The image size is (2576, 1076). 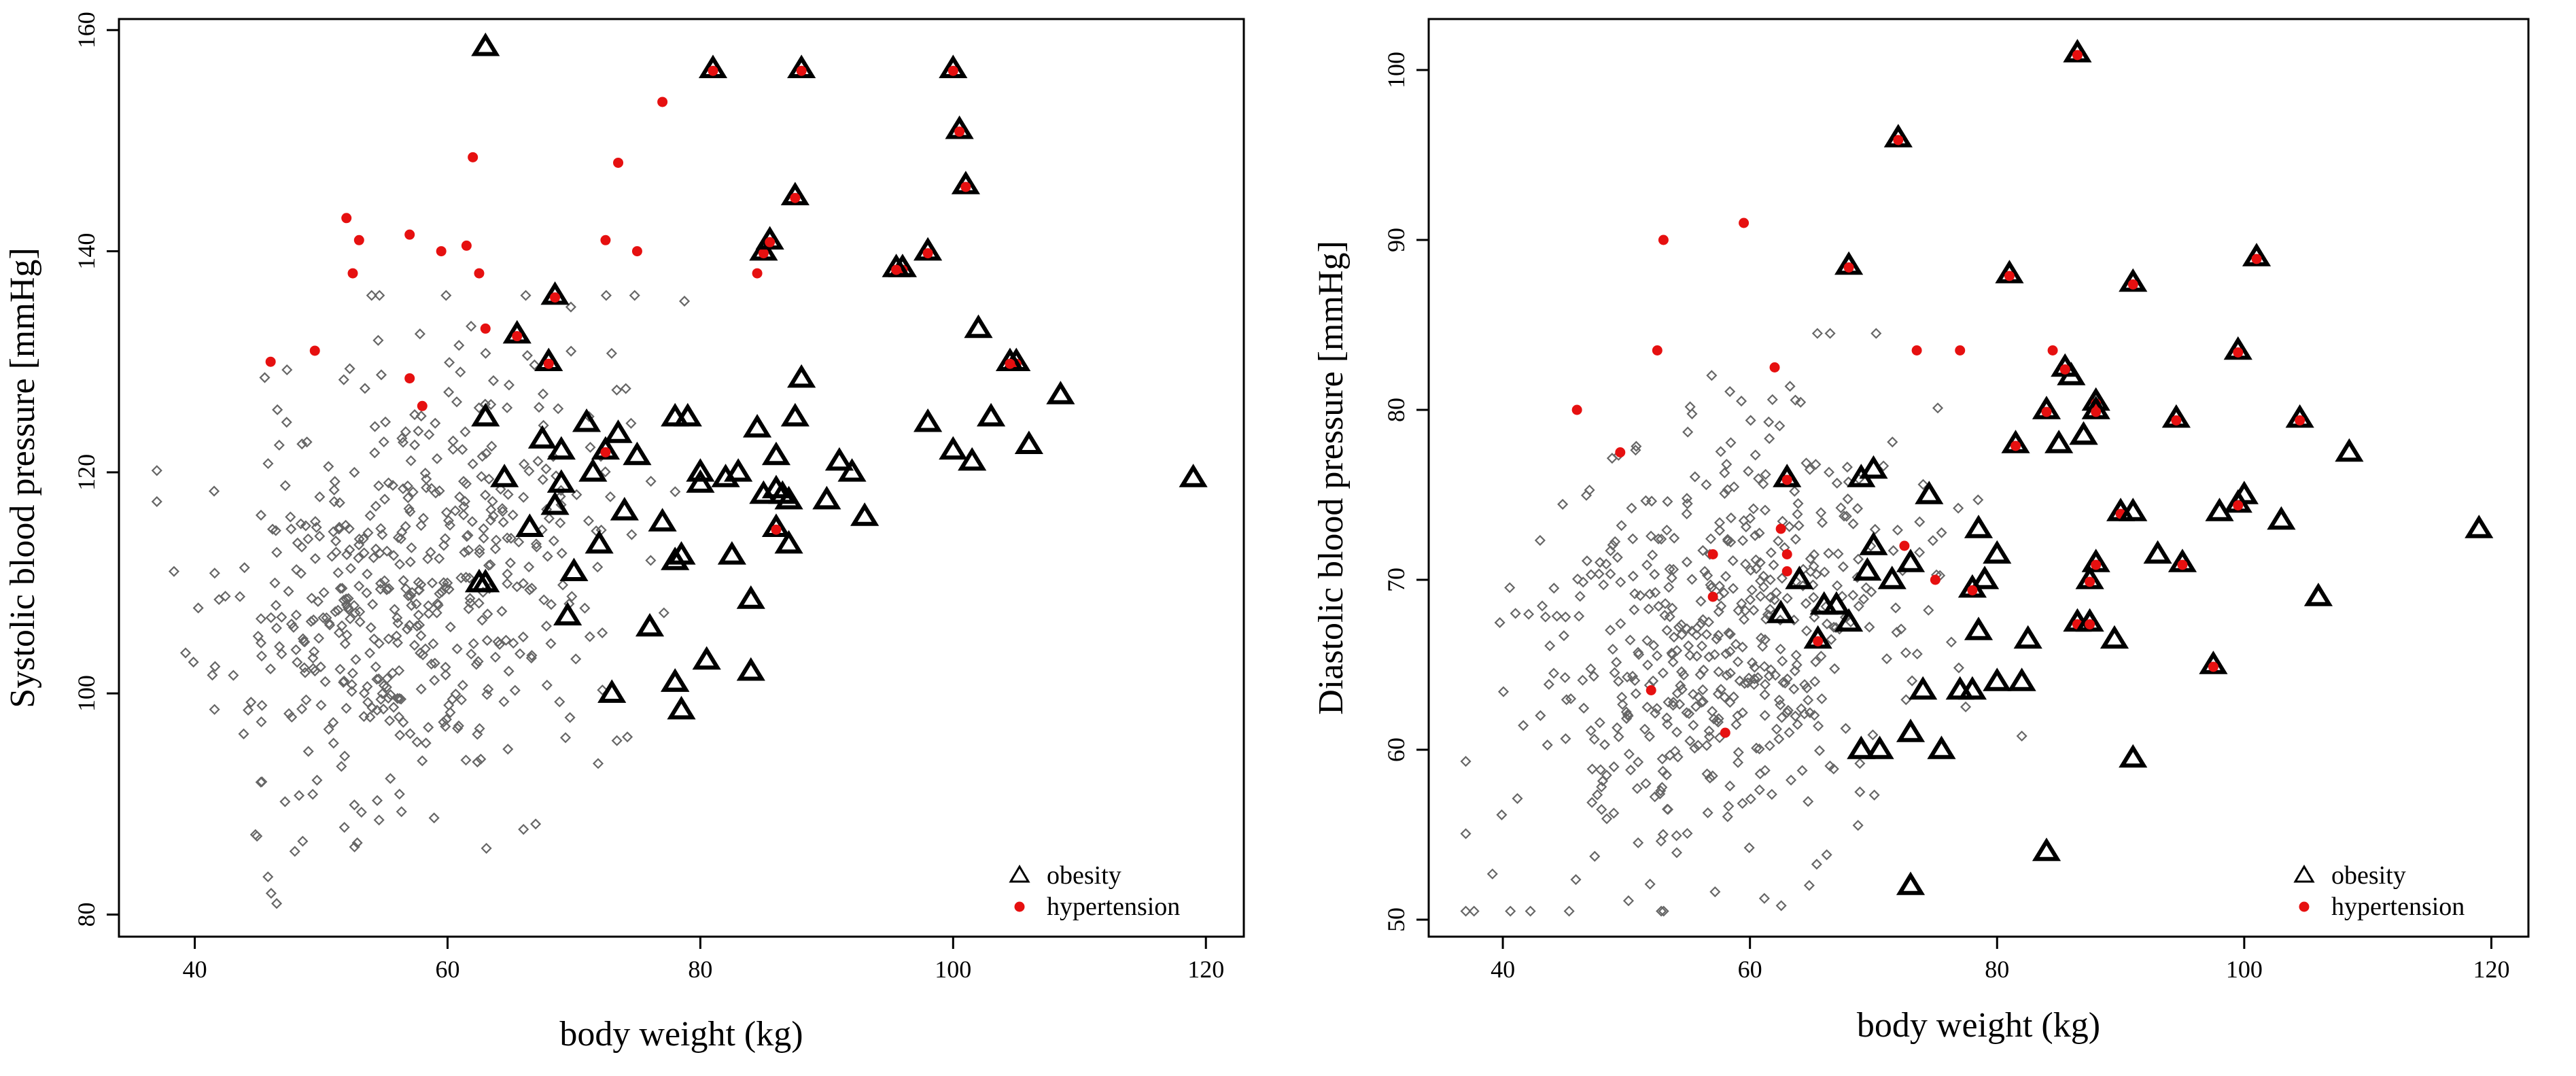 I want to click on y-tick-label: 90, so click(x=1396, y=240).